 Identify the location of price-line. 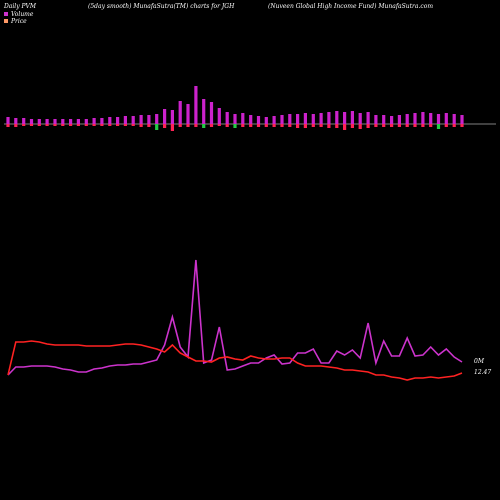
(235, 360).